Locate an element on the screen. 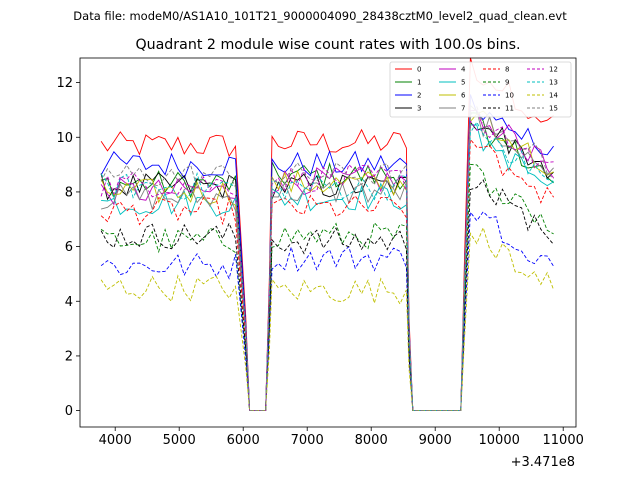 This screenshot has height=480, width=640. legend-label-1: 1 is located at coordinates (419, 83).